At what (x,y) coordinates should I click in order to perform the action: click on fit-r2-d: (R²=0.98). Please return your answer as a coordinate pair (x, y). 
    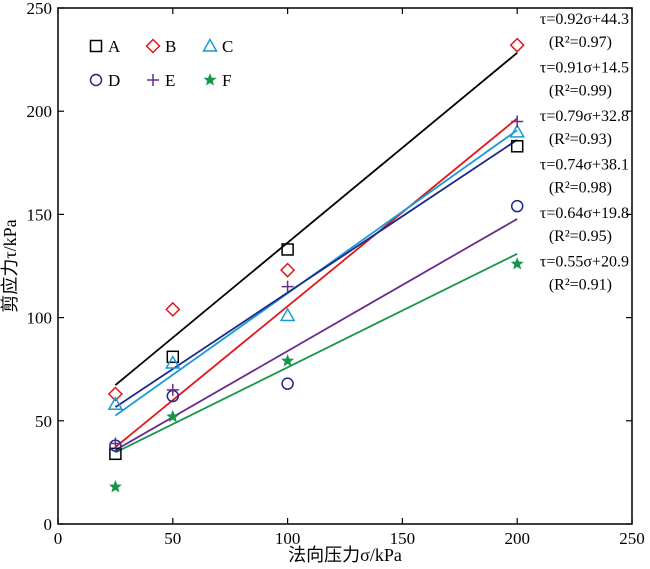
    Looking at the image, I should click on (580, 188).